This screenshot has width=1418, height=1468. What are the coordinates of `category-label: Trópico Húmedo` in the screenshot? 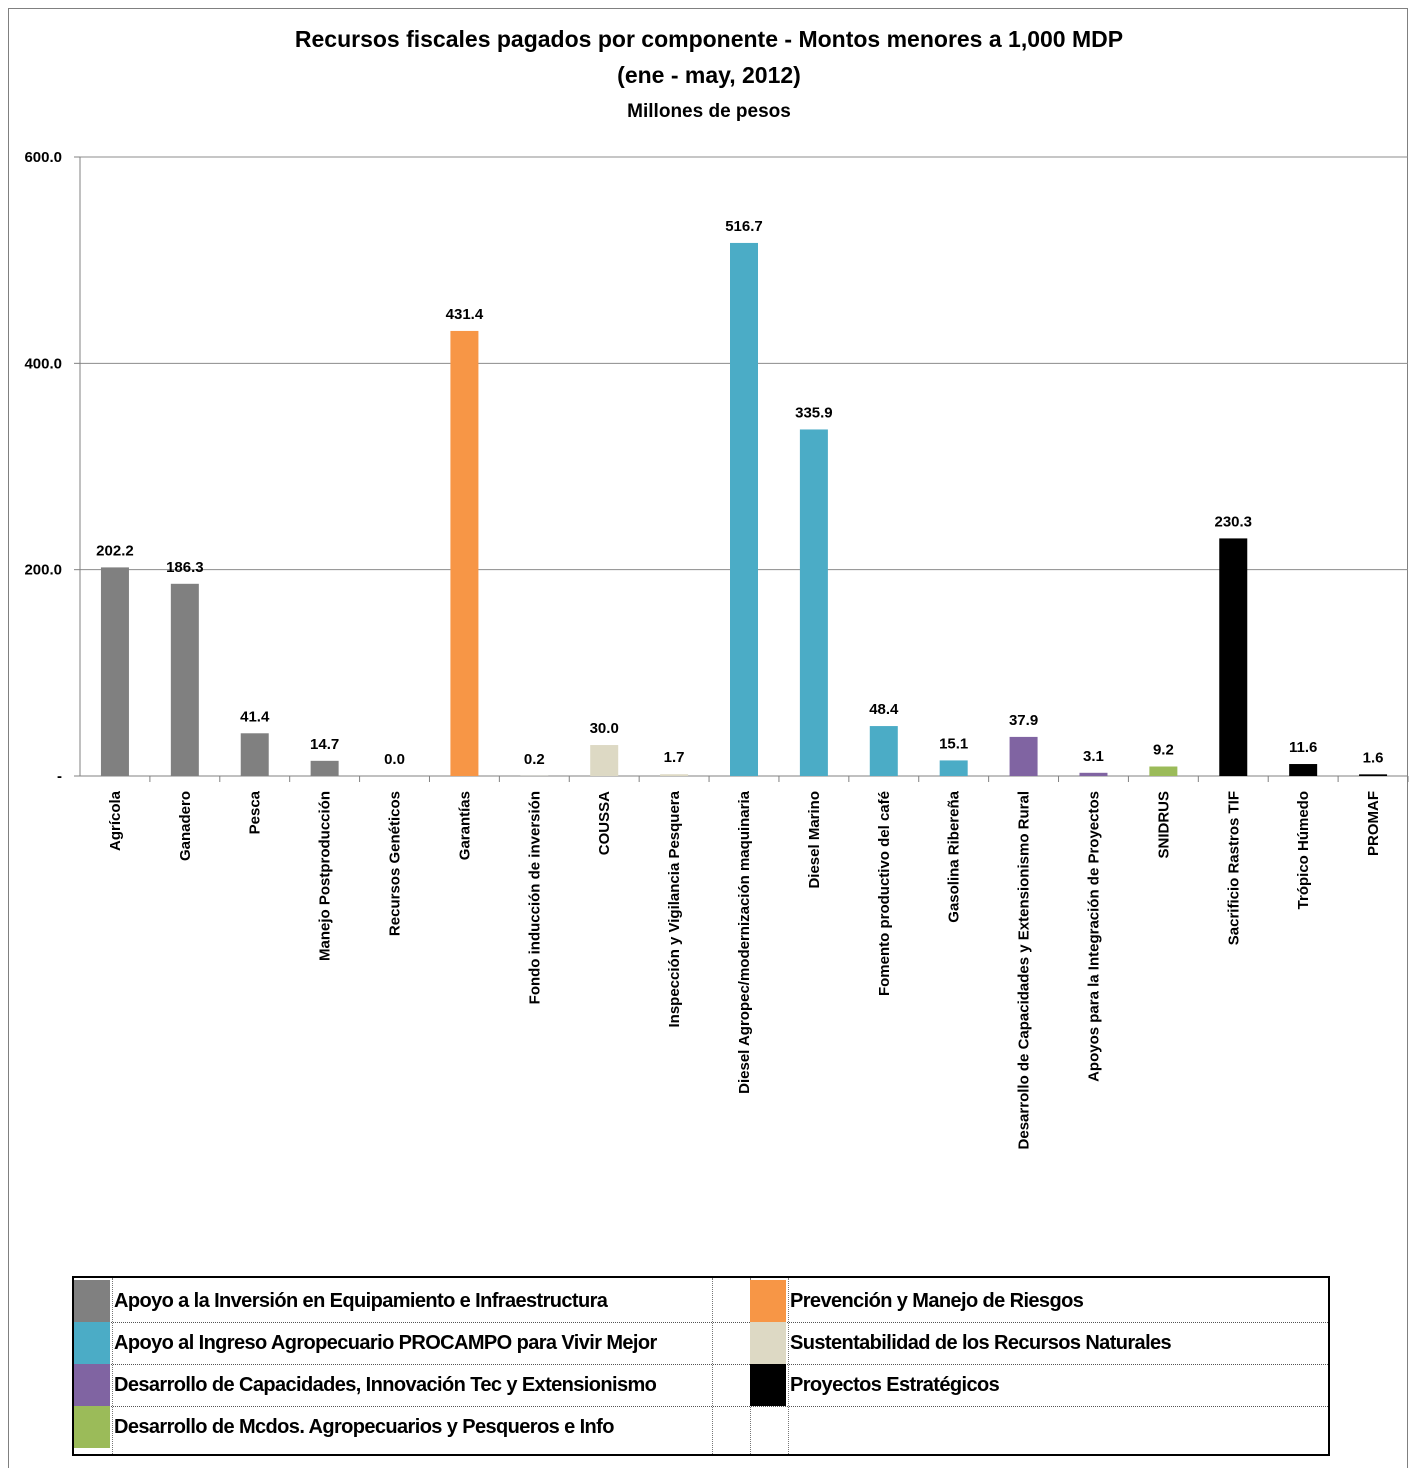 It's located at (1303, 850).